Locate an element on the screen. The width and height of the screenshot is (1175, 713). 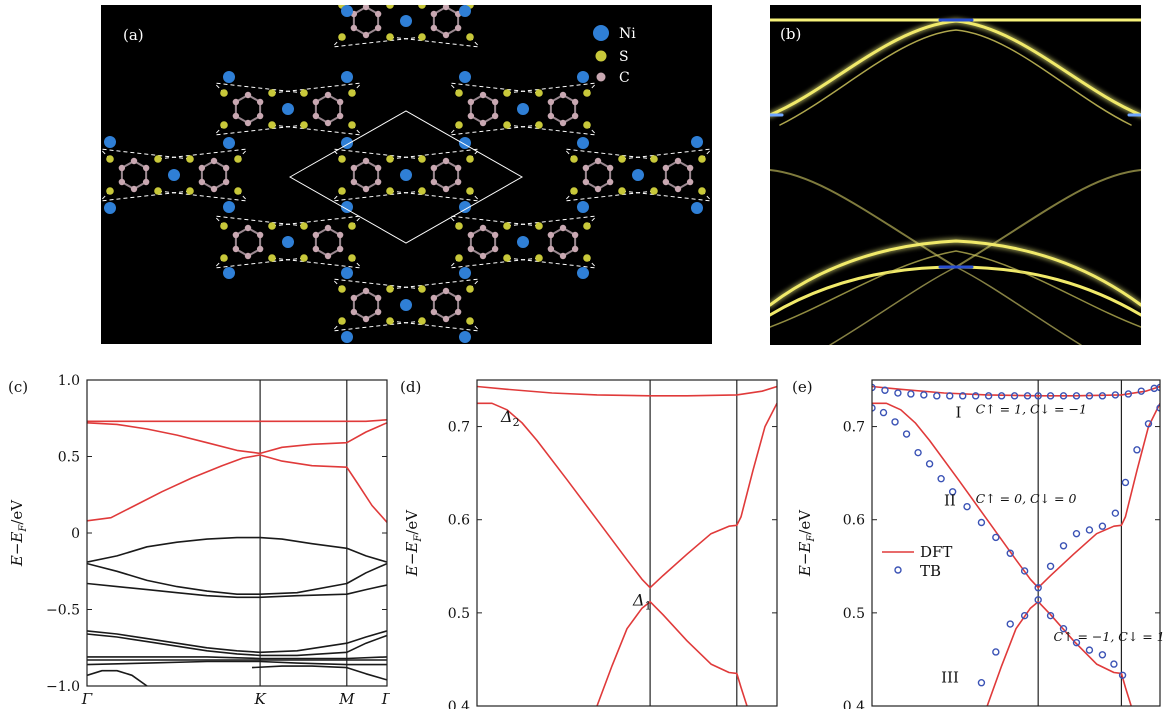
chern-number-label: C↑ = 0, C↓ = 0 is located at coordinates (1026, 498).